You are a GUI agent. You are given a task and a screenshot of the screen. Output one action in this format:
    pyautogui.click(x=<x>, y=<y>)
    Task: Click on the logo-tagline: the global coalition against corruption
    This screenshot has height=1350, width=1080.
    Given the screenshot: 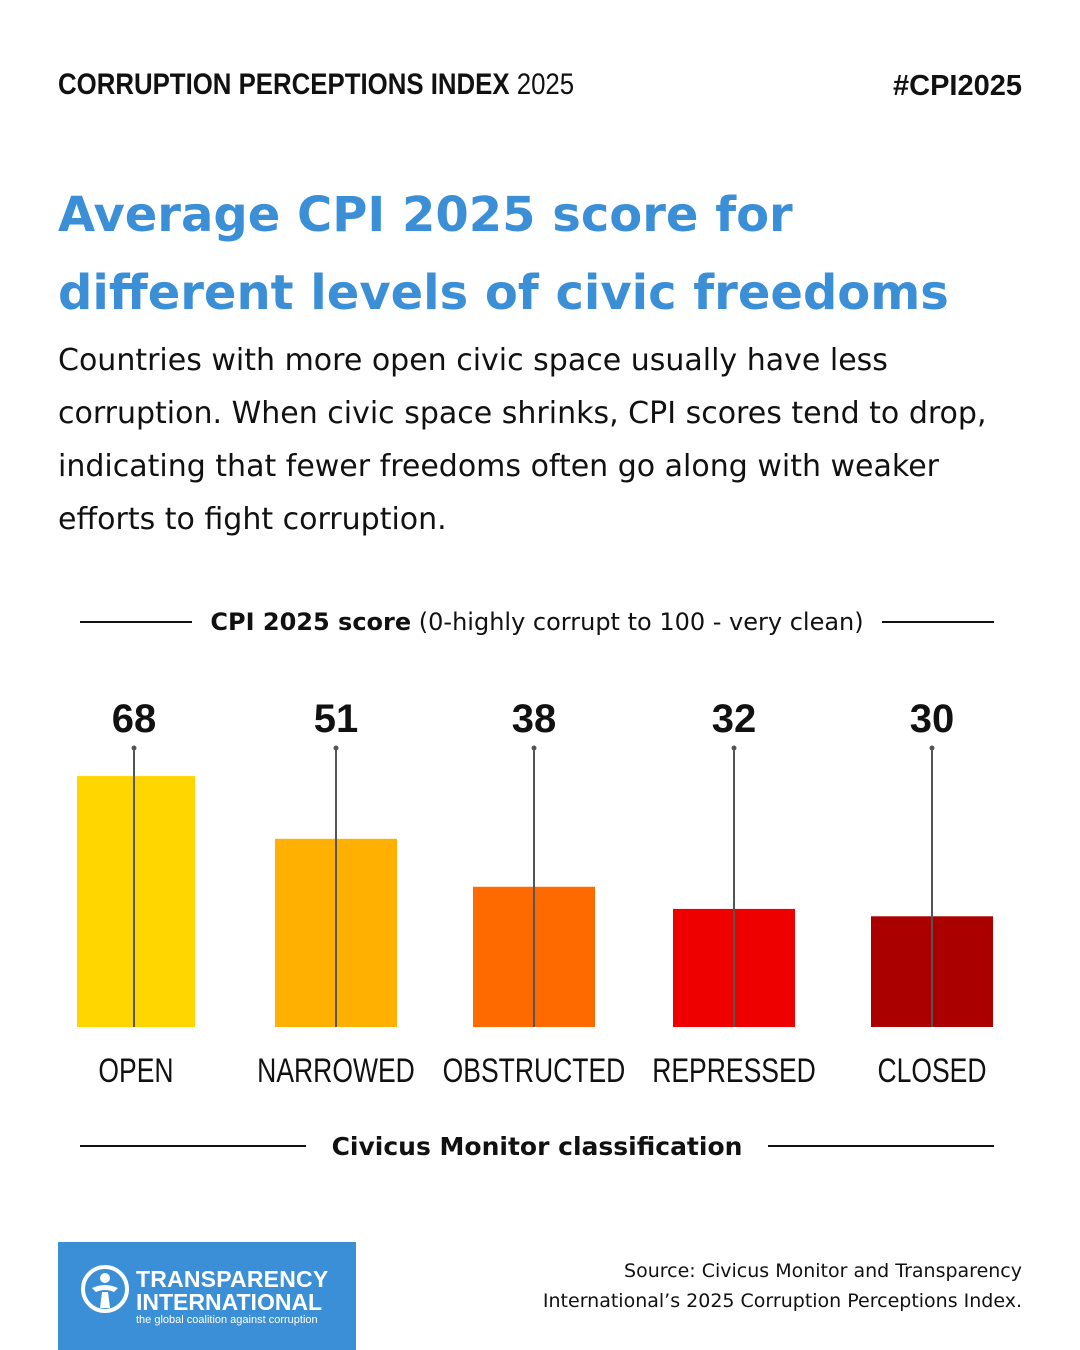 What is the action you would take?
    pyautogui.click(x=227, y=1320)
    